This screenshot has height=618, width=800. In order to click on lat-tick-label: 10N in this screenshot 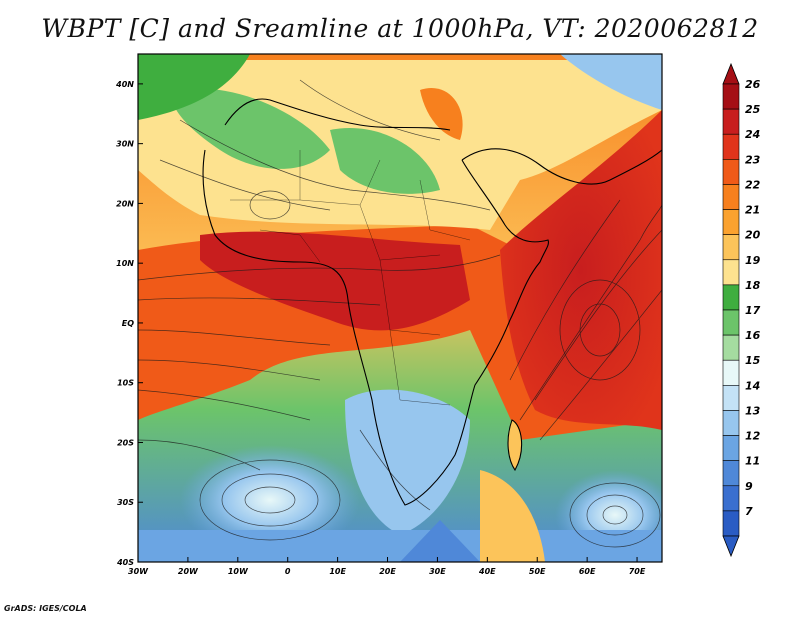, I will do `click(125, 263)`.